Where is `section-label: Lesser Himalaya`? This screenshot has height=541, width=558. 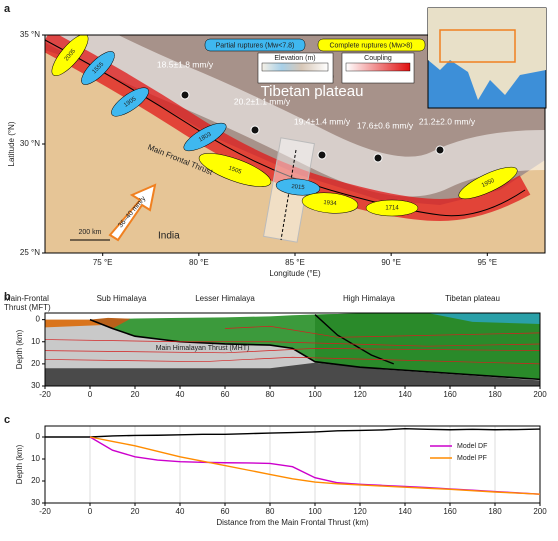
section-label: Lesser Himalaya is located at coordinates (225, 298).